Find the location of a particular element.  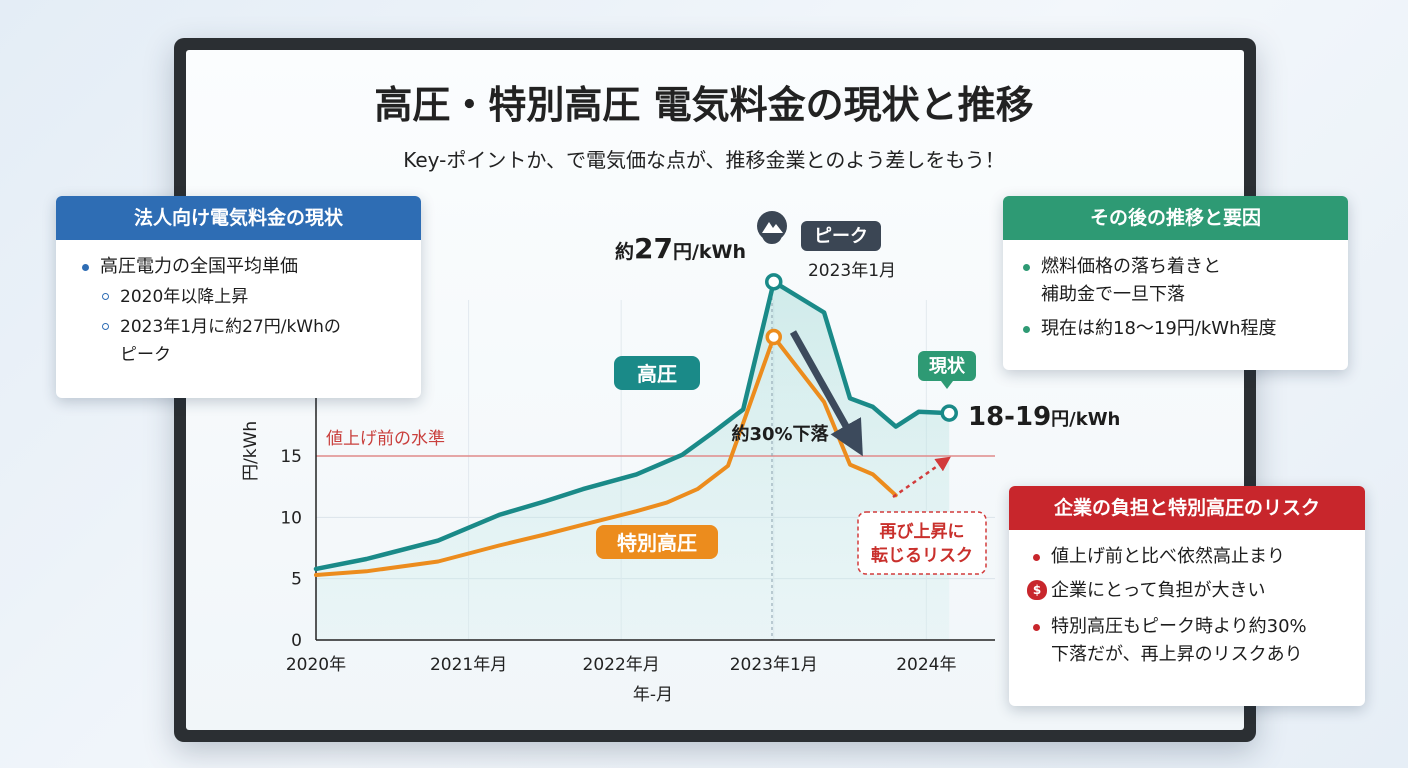

current-tag is located at coordinates (947, 366).